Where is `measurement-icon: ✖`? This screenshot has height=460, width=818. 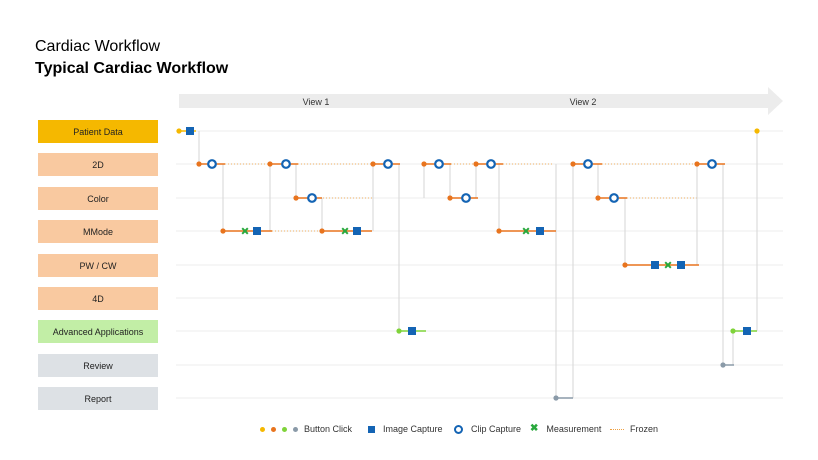
measurement-icon: ✖ is located at coordinates (534, 428).